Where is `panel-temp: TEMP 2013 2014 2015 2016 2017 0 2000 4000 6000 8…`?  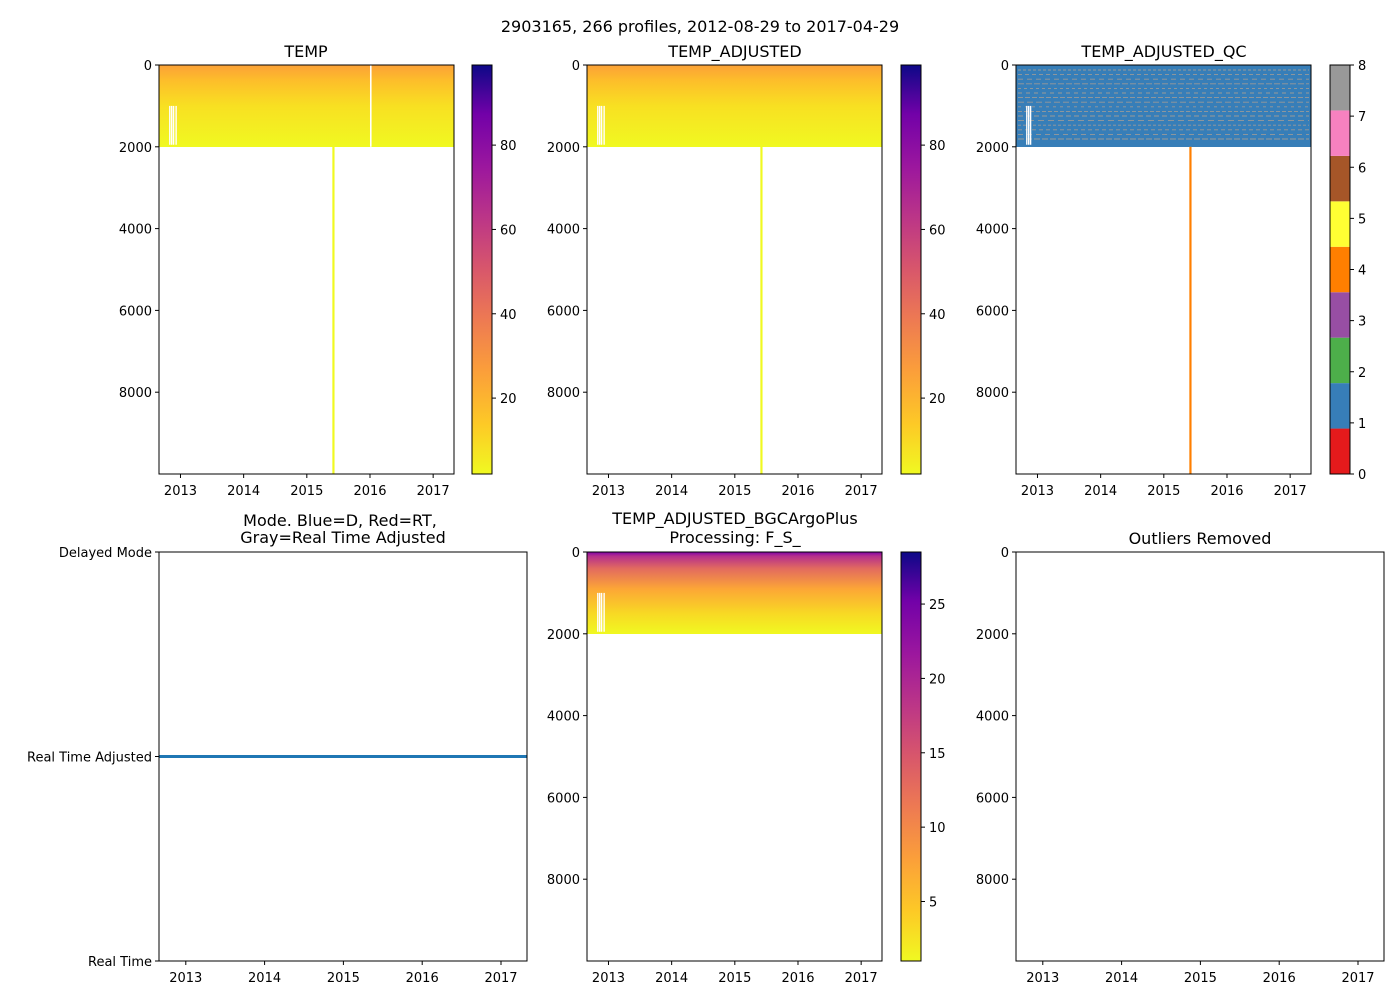 panel-temp: TEMP 2013 2014 2015 2016 2017 0 2000 4000 6000 8… is located at coordinates (318, 270).